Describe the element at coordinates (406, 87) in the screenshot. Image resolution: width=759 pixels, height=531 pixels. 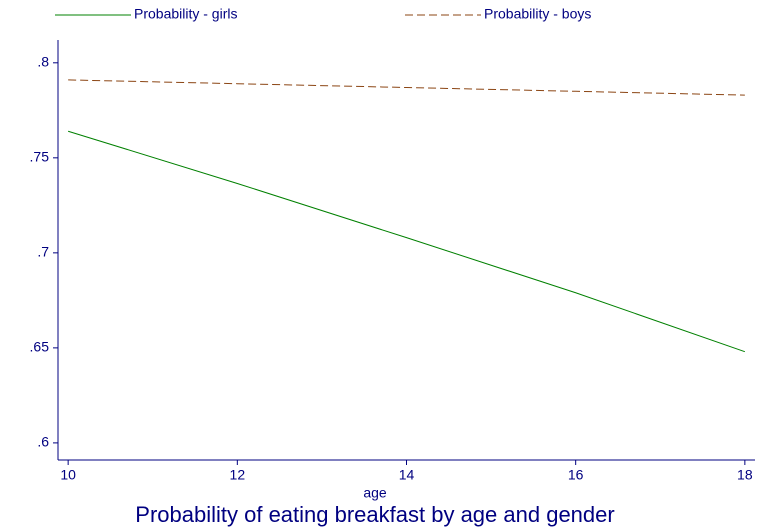
I see `data-line` at that location.